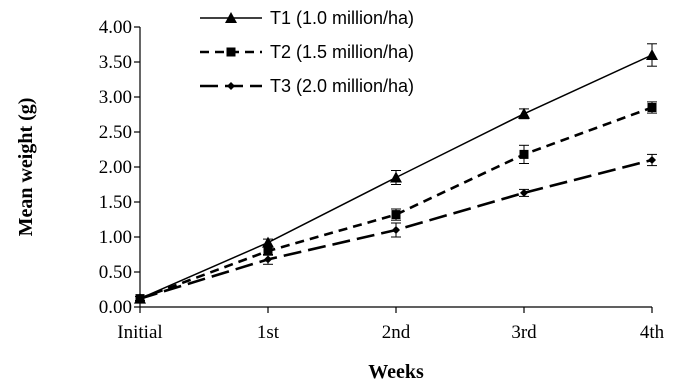 Image resolution: width=675 pixels, height=384 pixels. I want to click on legend-label: T1 (1.0 million/ha), so click(342, 18).